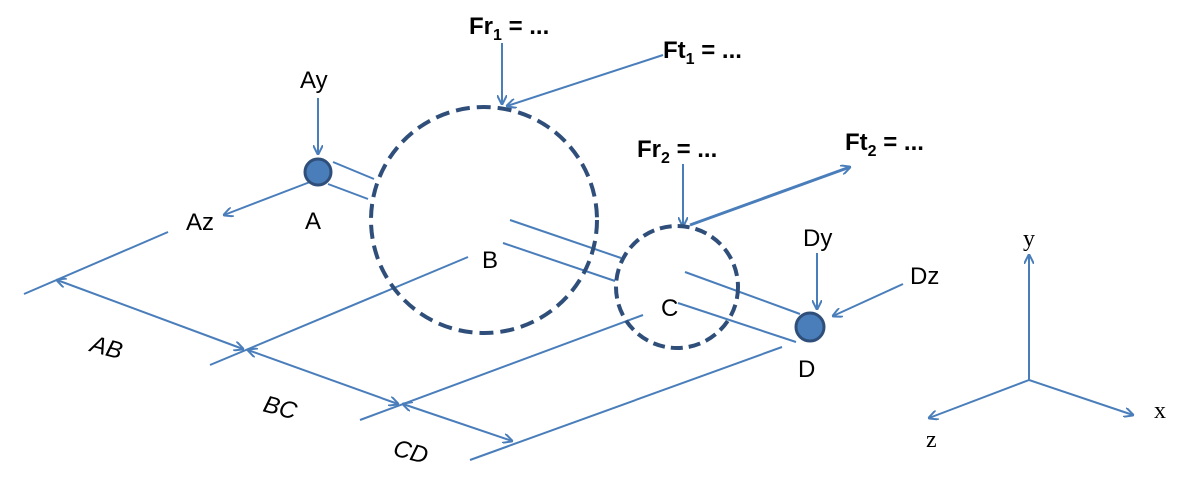  Describe the element at coordinates (979, 398) in the screenshot. I see `axis-z` at that location.